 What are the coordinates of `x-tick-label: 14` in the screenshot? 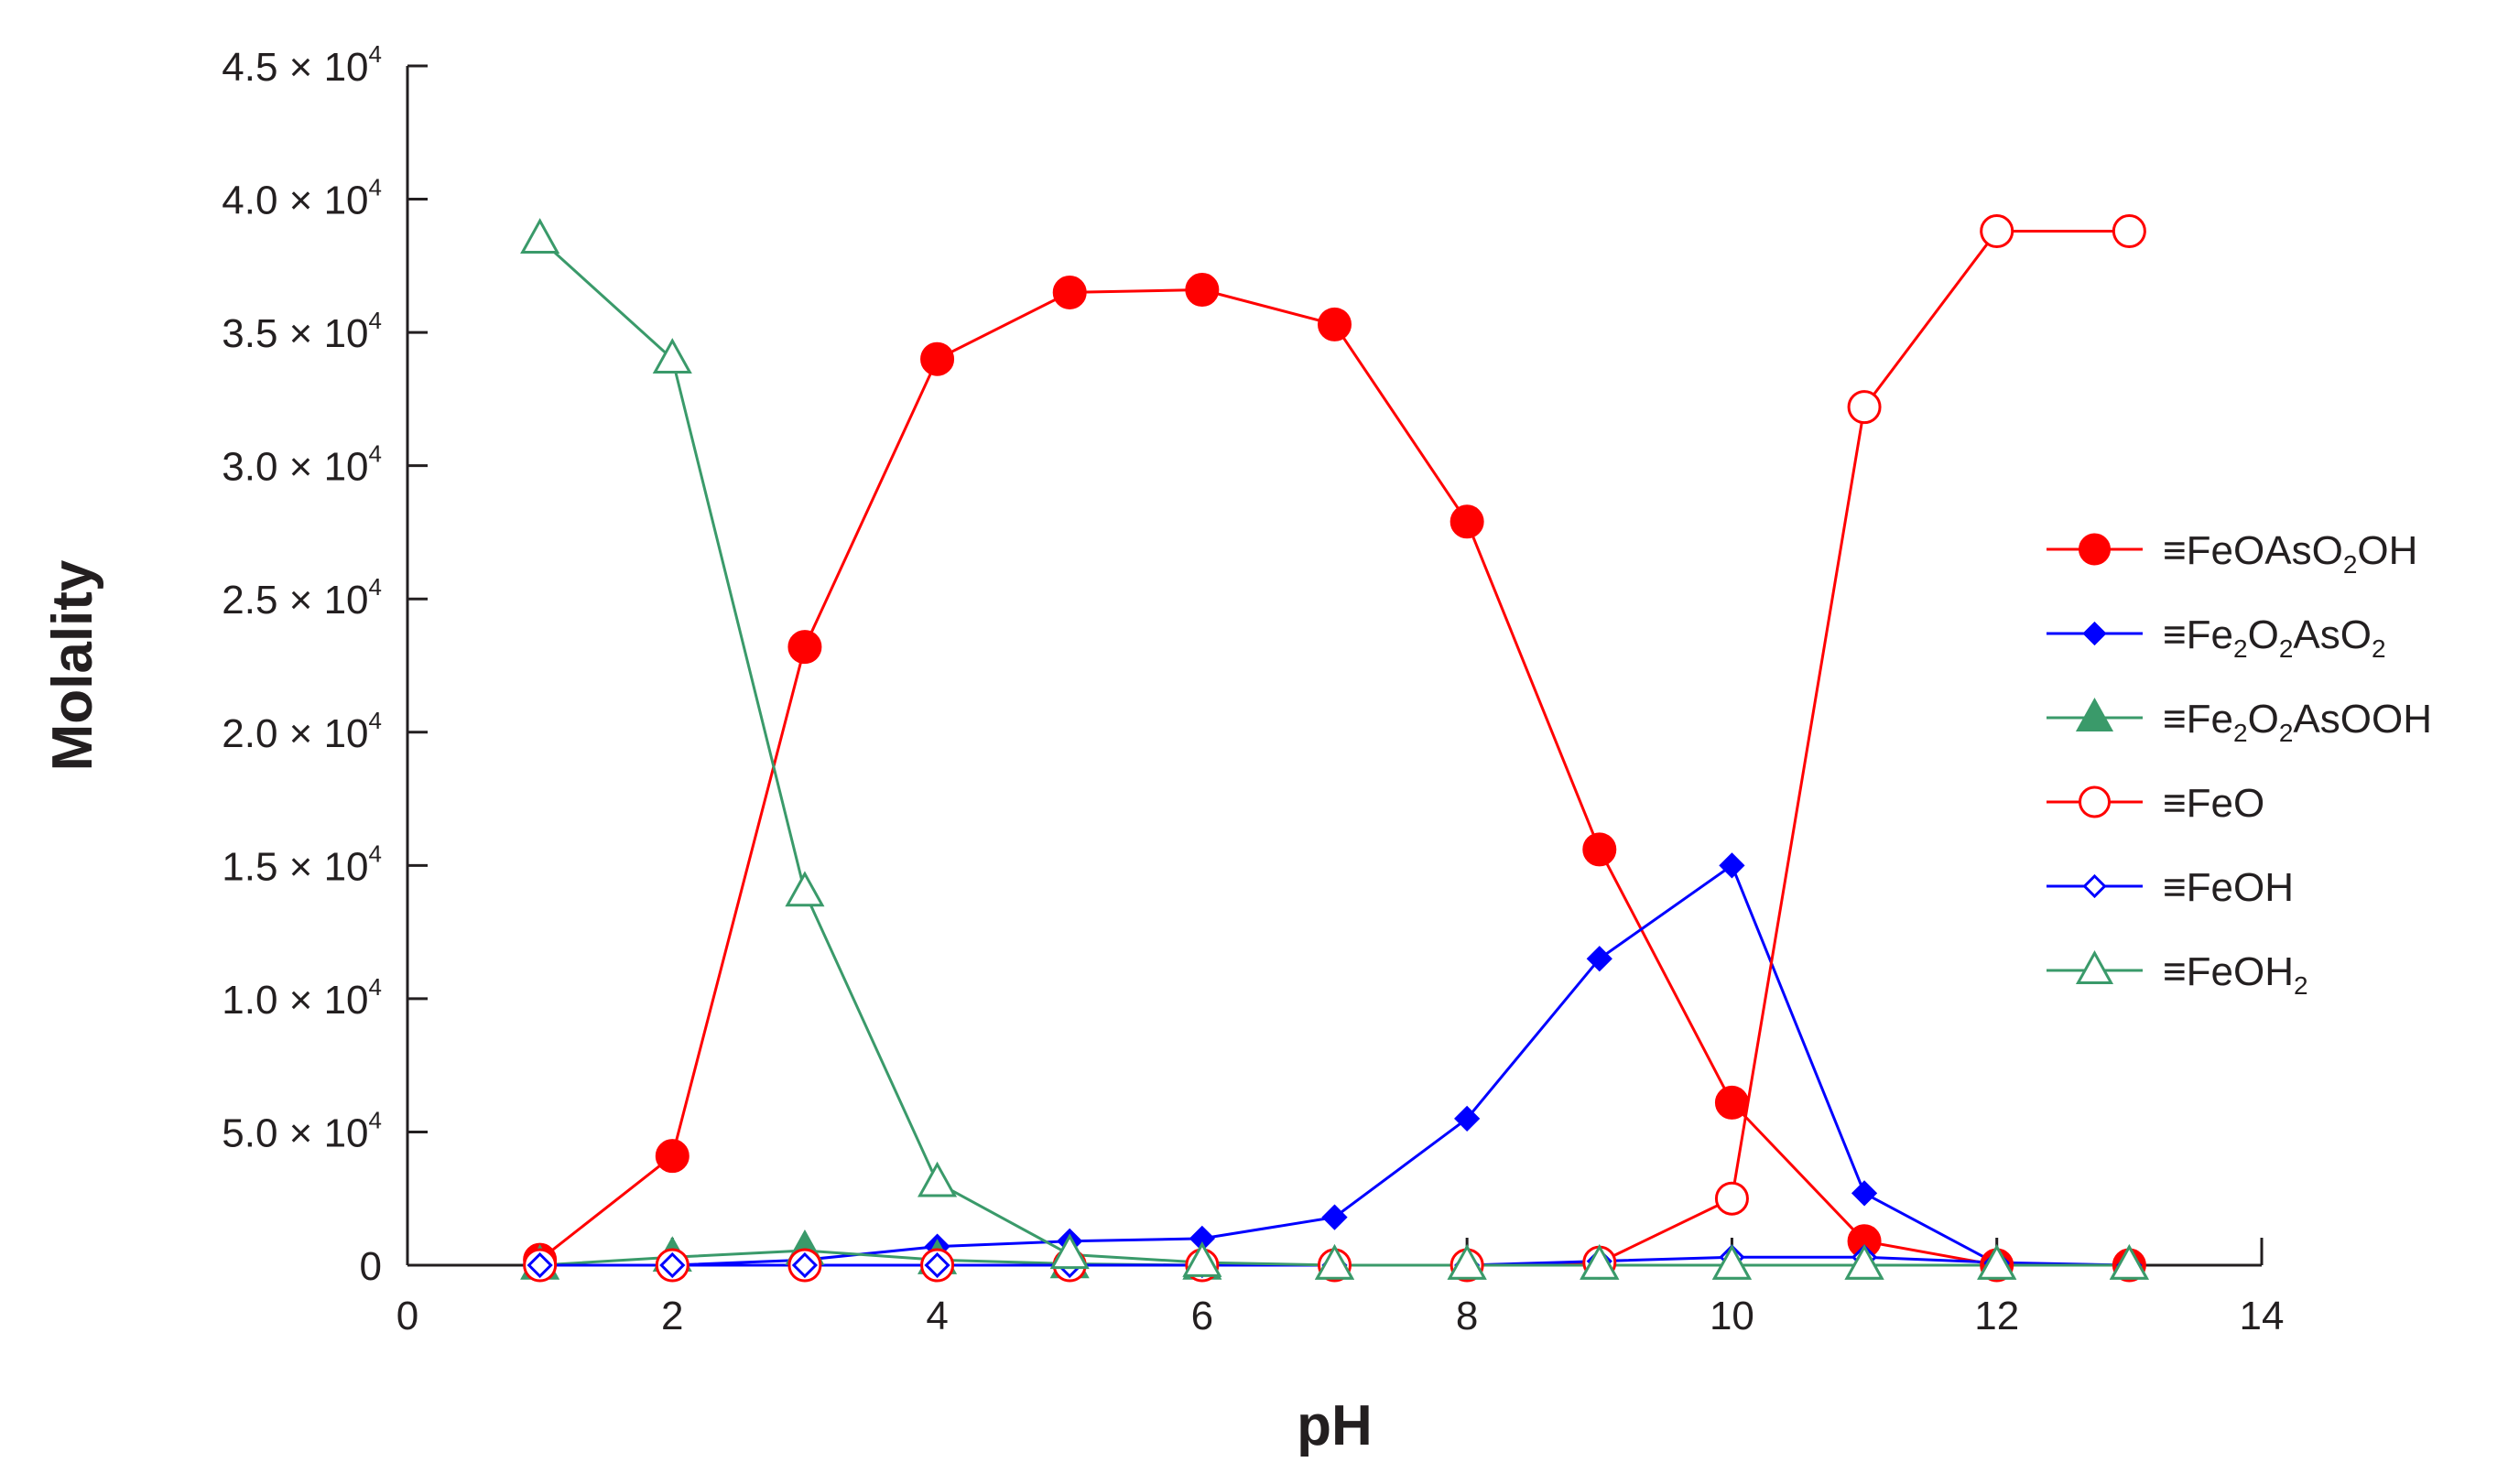 It's located at (2262, 1316).